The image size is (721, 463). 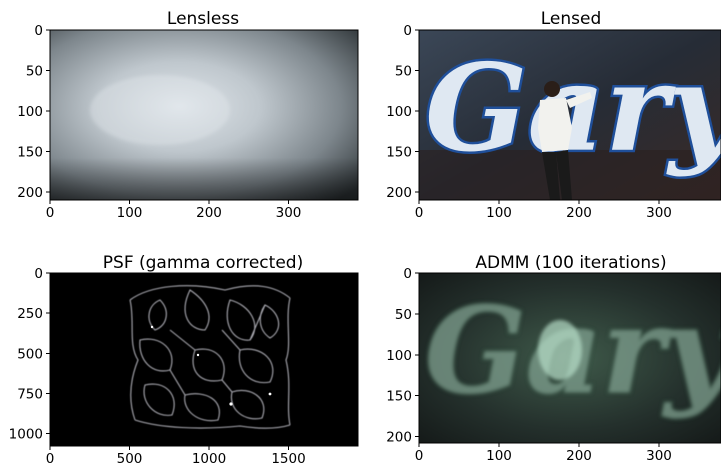 I want to click on panel-title: Lensed, so click(x=571, y=19).